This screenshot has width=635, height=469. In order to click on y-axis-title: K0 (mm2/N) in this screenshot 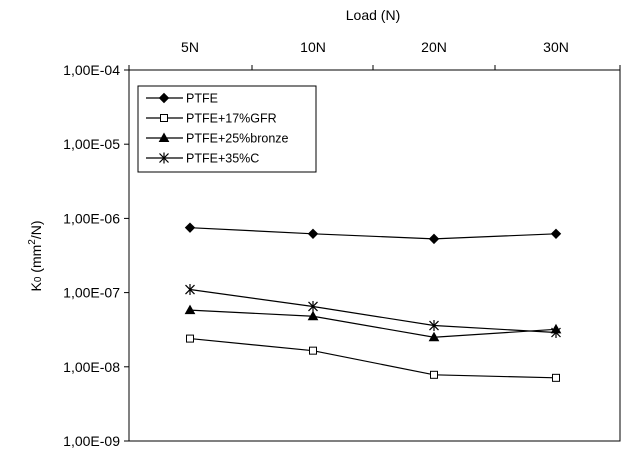, I will do `click(35, 255)`.